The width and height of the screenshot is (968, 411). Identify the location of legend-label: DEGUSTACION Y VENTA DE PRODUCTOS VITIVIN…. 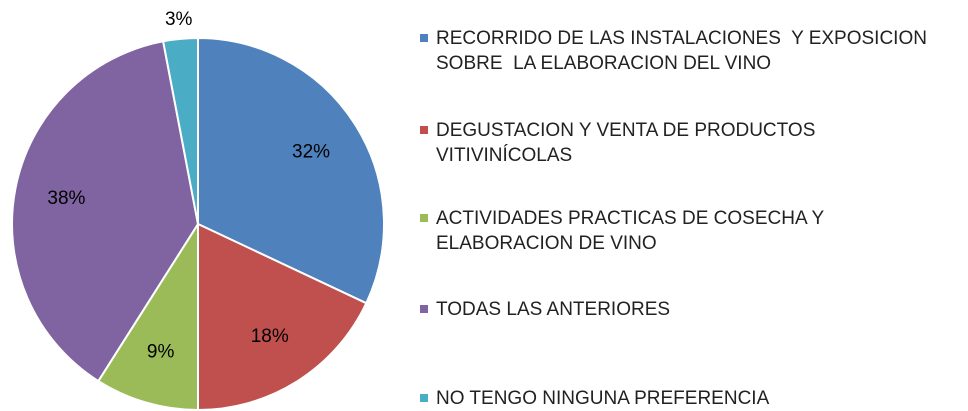
(628, 143).